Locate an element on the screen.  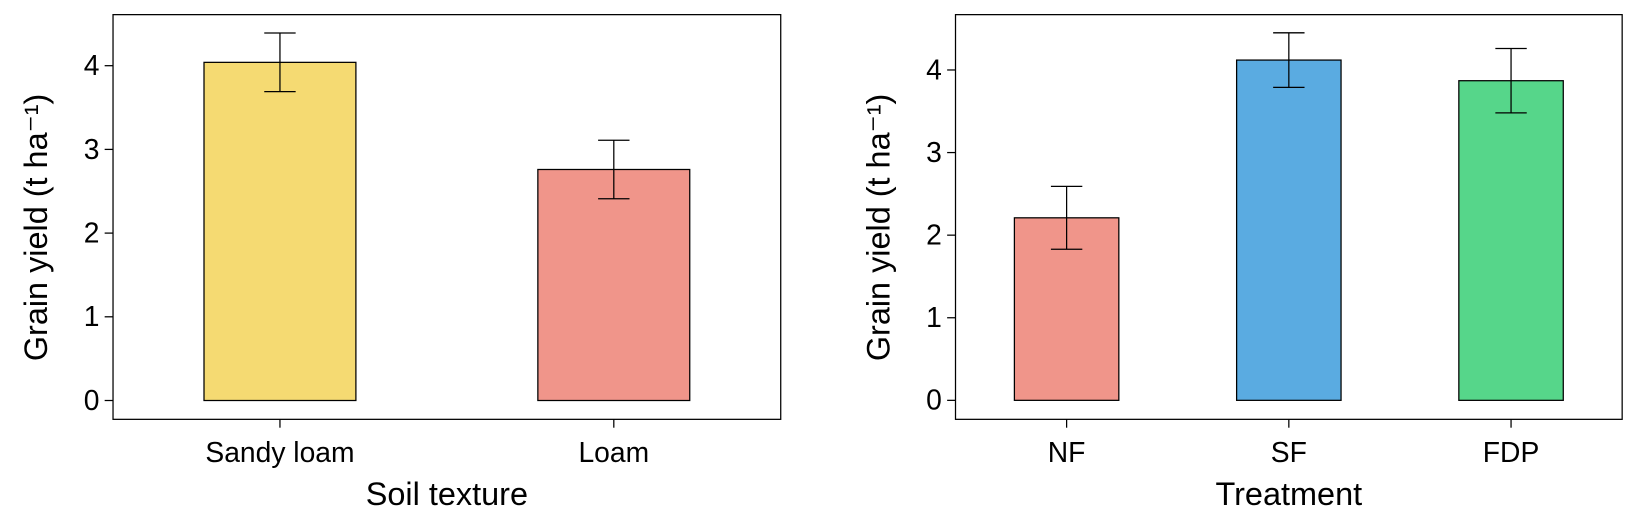
x-tick-label: Loam is located at coordinates (613, 452).